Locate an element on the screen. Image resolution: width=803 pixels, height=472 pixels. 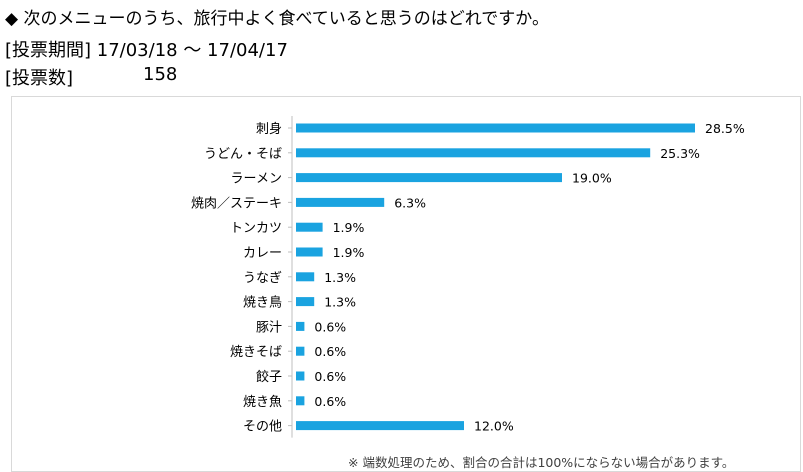
voting-period: [投票期間] 17/03/18 ～ 17/04/17 is located at coordinates (146, 50).